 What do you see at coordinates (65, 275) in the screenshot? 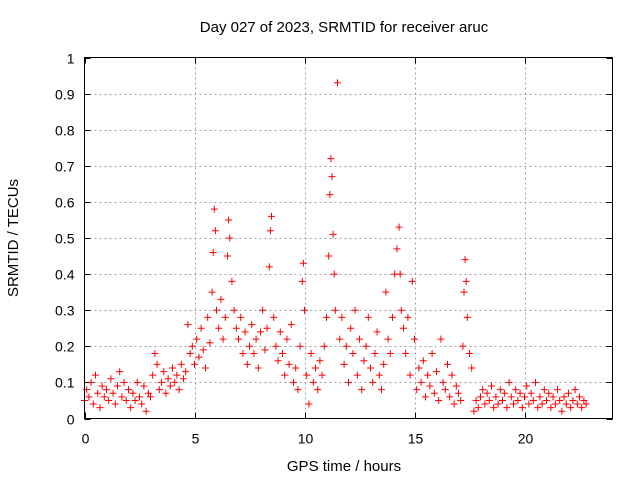
I see `y-tick-label: 0.4` at bounding box center [65, 275].